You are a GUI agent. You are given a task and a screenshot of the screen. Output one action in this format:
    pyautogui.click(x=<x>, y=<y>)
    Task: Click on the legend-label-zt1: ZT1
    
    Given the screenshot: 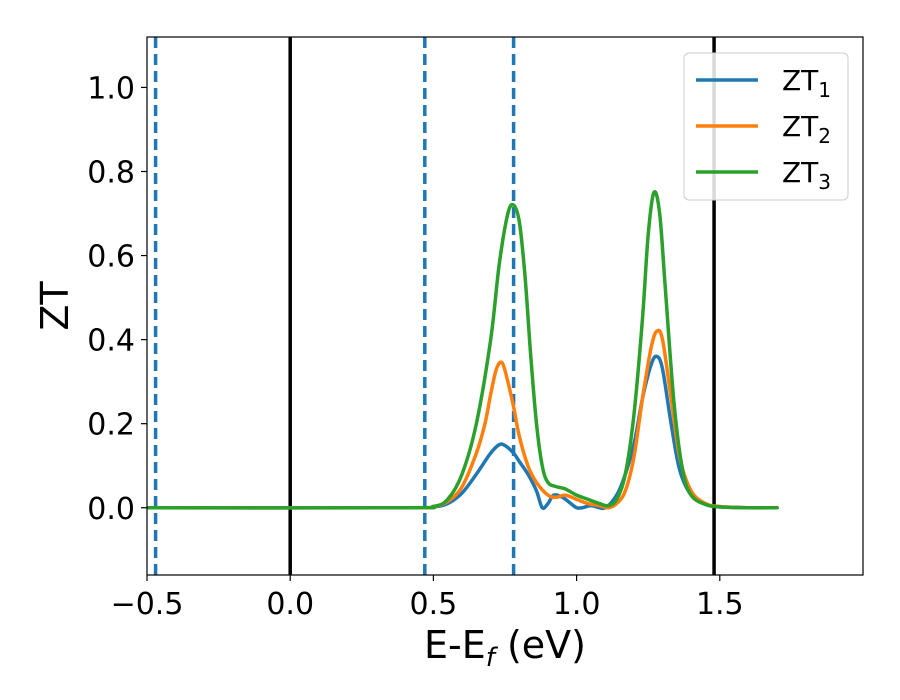 What is the action you would take?
    pyautogui.click(x=806, y=83)
    